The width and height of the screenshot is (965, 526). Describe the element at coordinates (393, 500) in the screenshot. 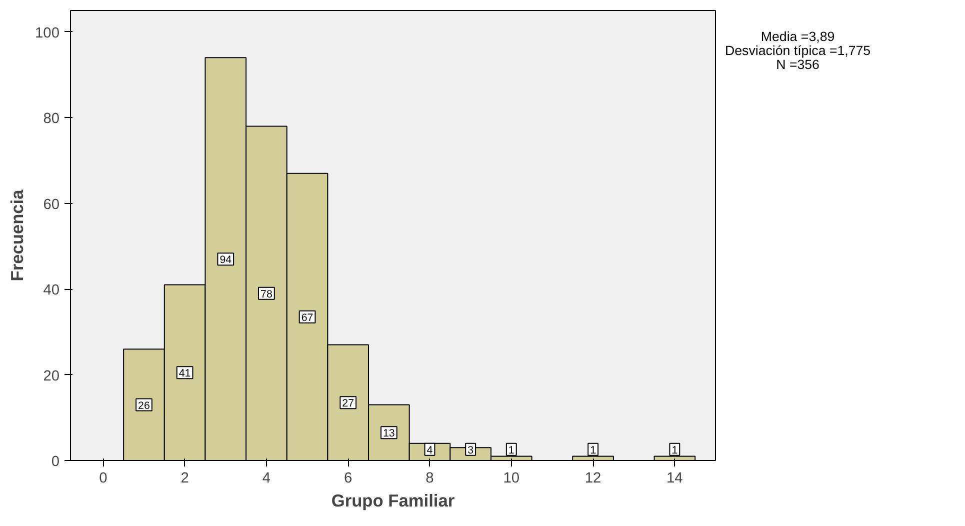

I see `x-axis-title: Grupo Familiar` at that location.